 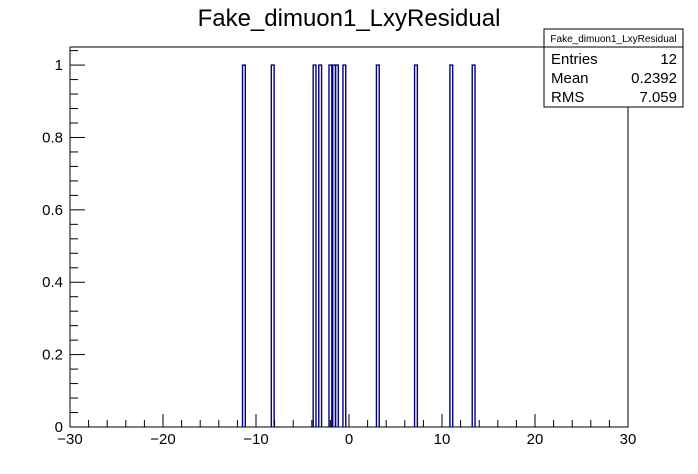 What do you see at coordinates (349, 18) in the screenshot?
I see `chart-title: Fake_dimuon1_LxyResidual` at bounding box center [349, 18].